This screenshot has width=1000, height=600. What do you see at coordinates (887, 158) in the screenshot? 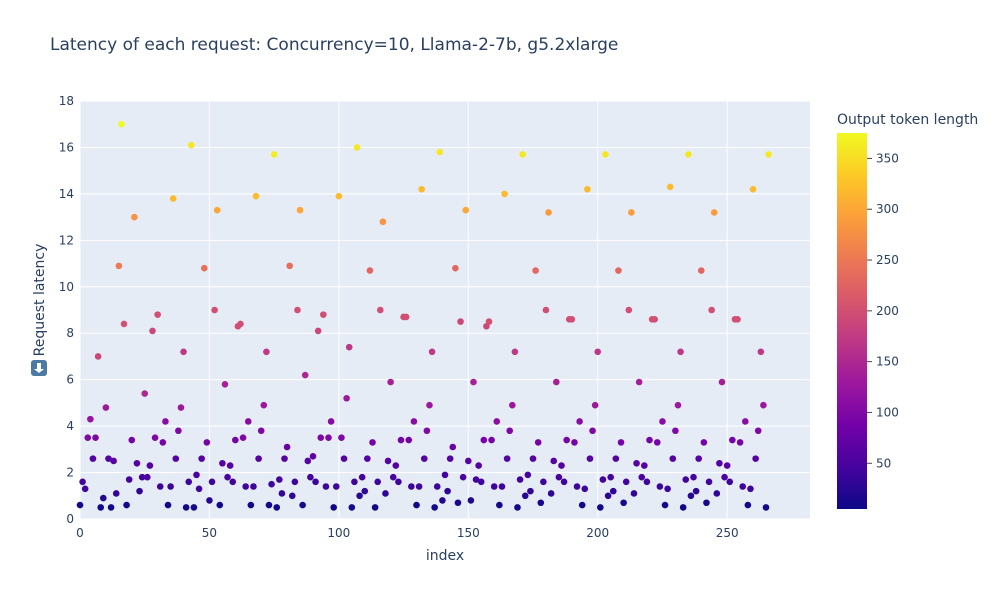
I see `colorbar-tick-label: 350` at bounding box center [887, 158].